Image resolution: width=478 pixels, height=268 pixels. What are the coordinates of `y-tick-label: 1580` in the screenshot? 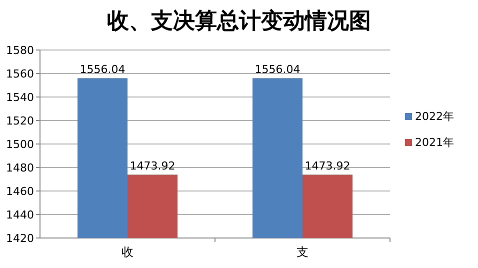 It's located at (20, 50).